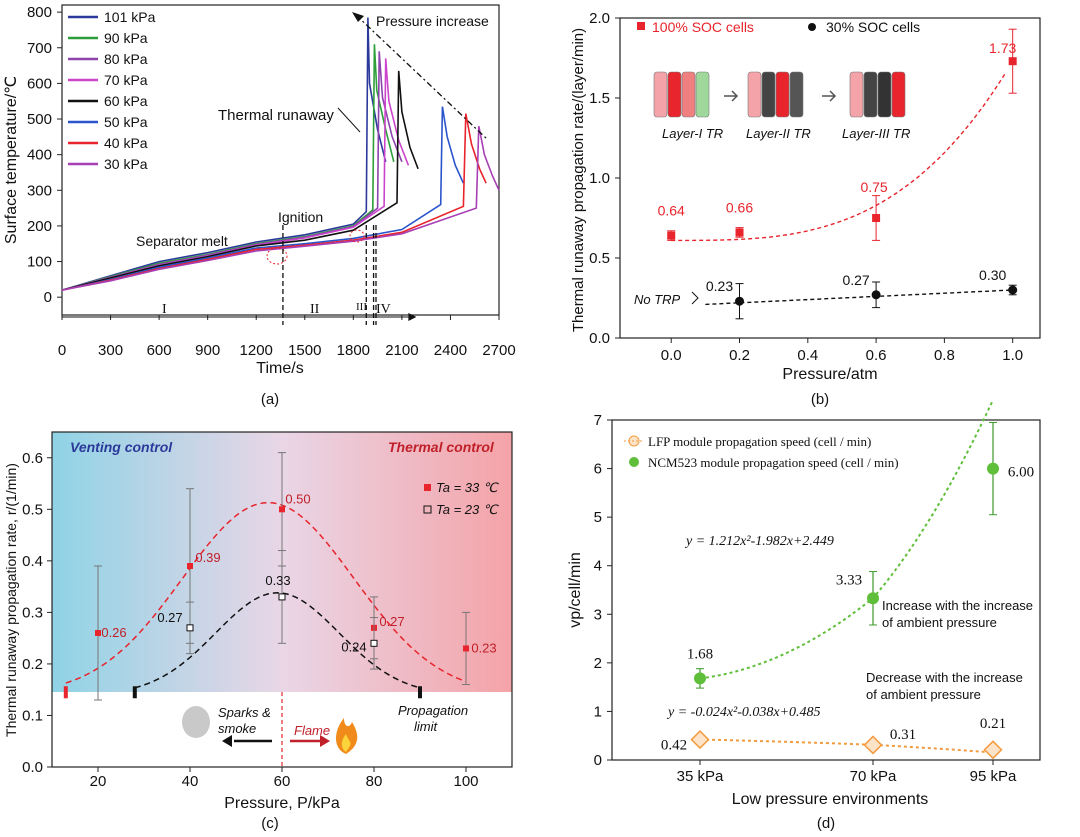 The image size is (1080, 837). What do you see at coordinates (1012, 355) in the screenshot?
I see `b-xtick-label: 1.0` at bounding box center [1012, 355].